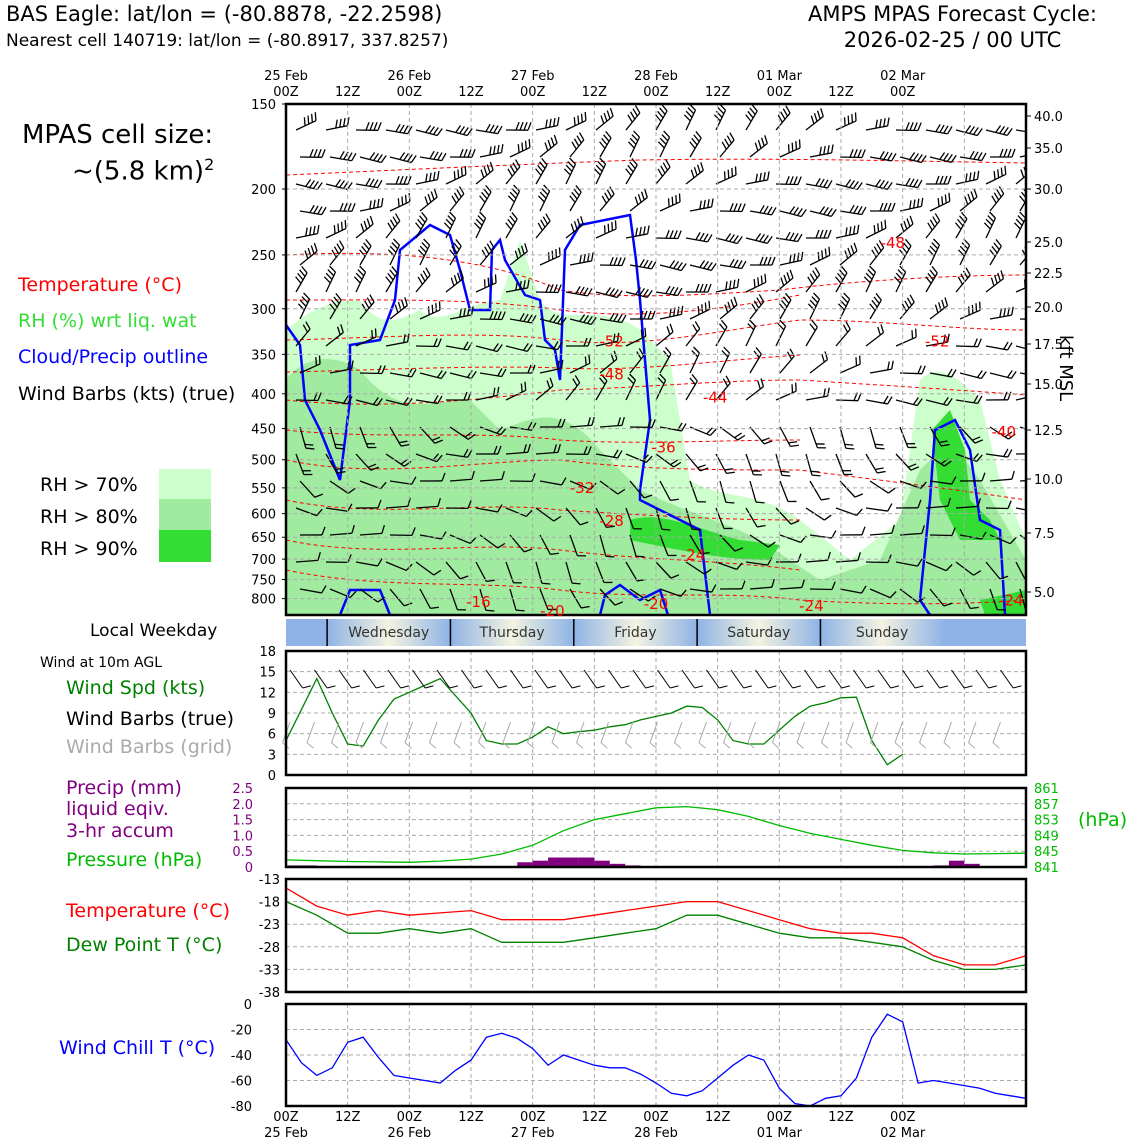  What do you see at coordinates (1048, 345) in the screenshot?
I see `kft-tick-label: 17.5` at bounding box center [1048, 345].